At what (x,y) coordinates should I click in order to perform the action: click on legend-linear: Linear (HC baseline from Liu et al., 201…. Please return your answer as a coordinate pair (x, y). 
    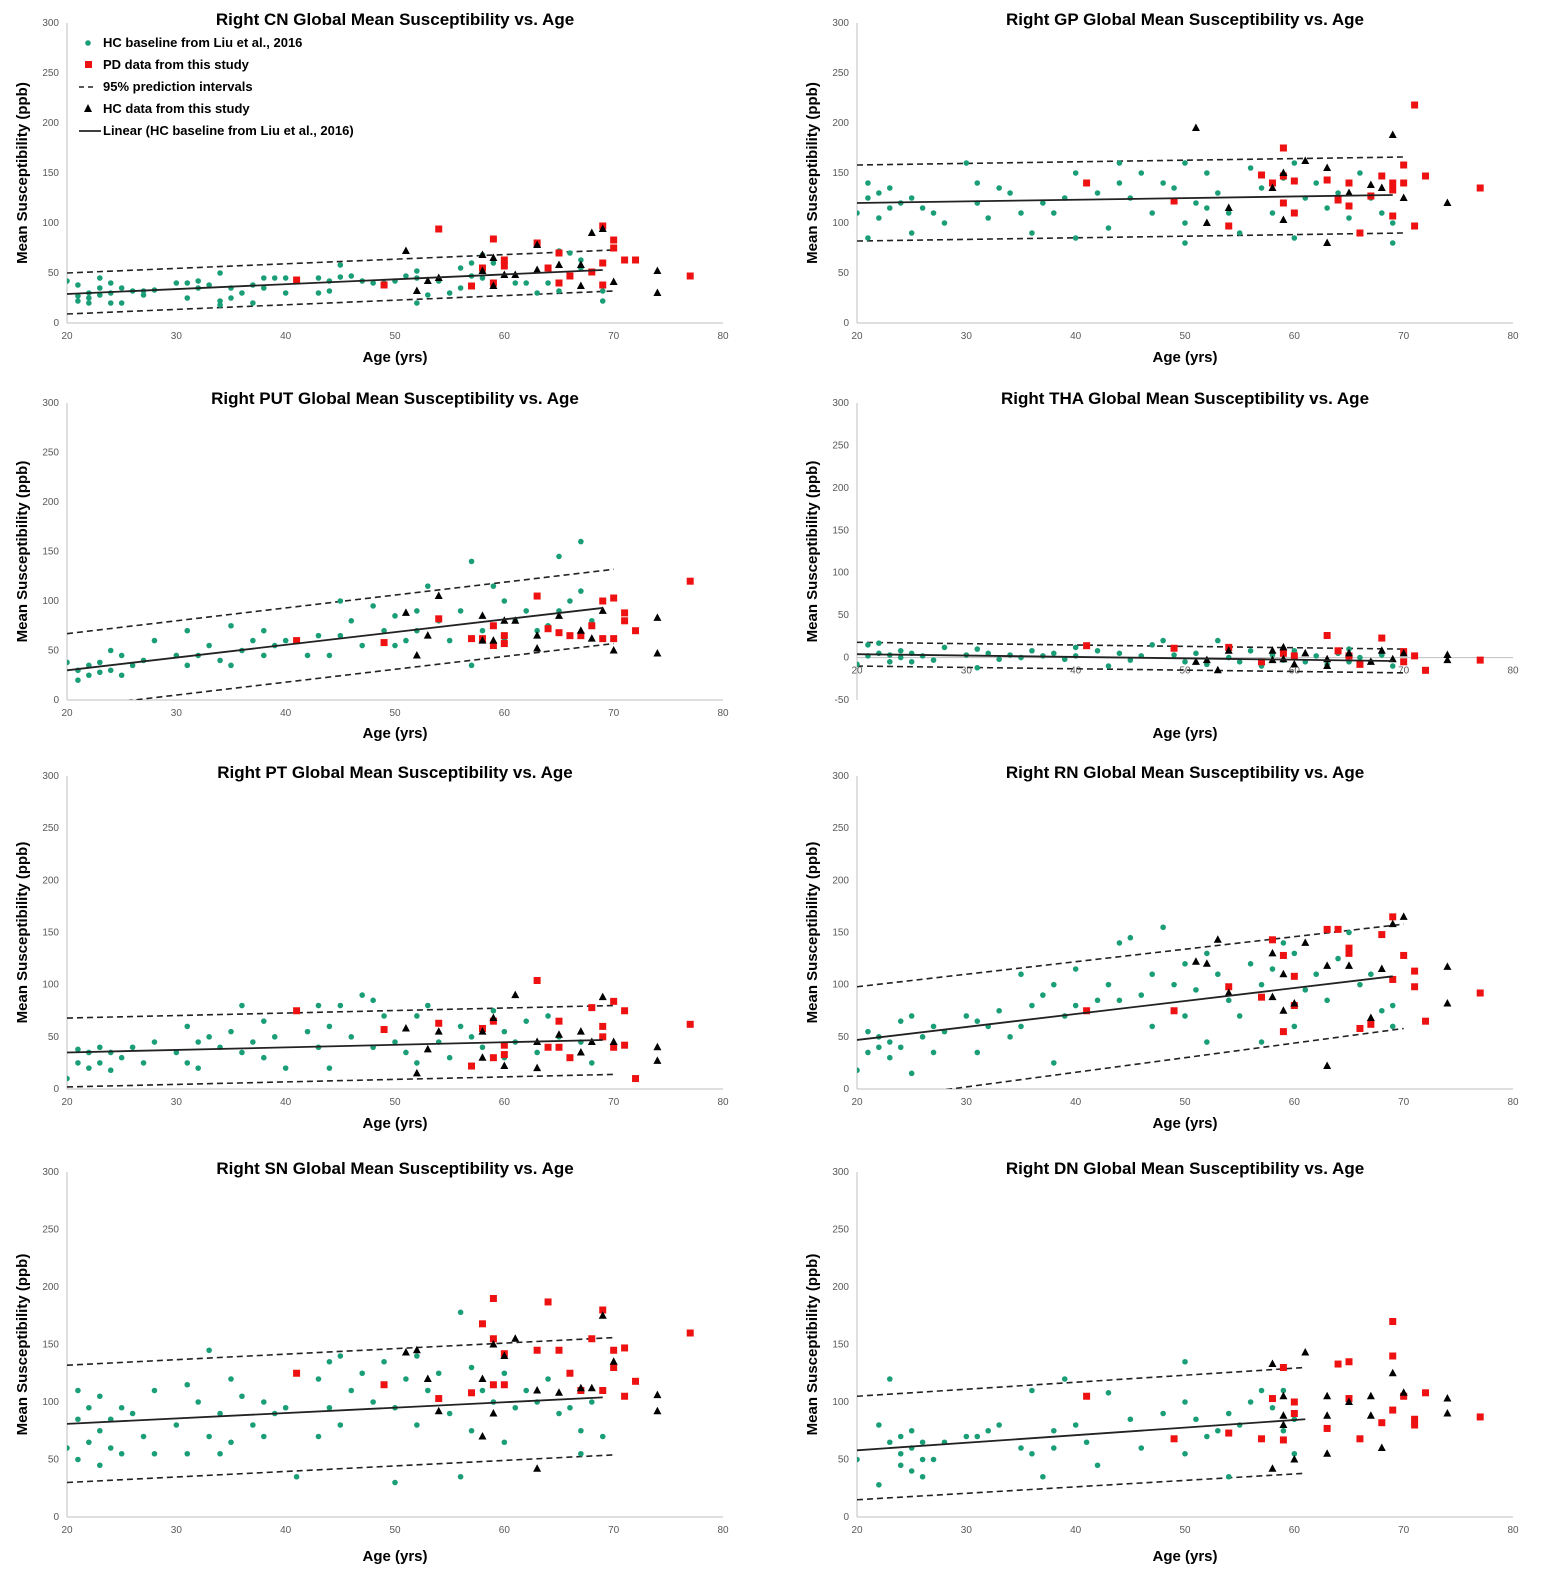
    Looking at the image, I should click on (228, 130).